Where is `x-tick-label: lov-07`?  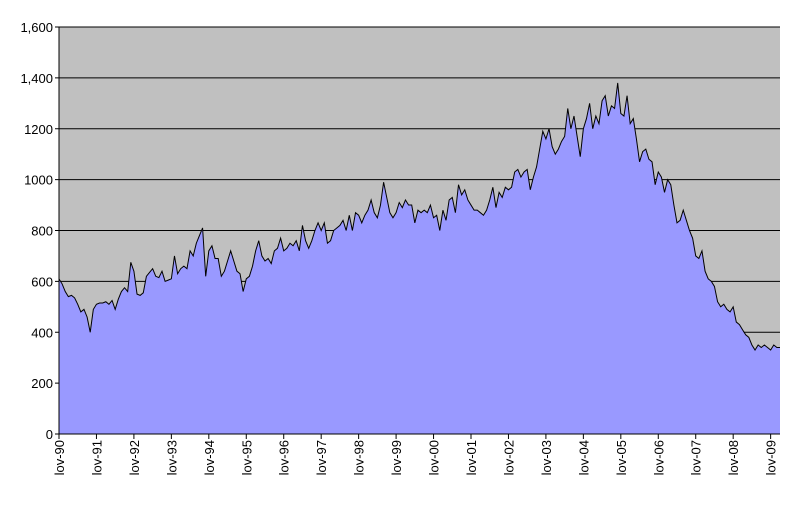 x-tick-label: lov-07 is located at coordinates (696, 457).